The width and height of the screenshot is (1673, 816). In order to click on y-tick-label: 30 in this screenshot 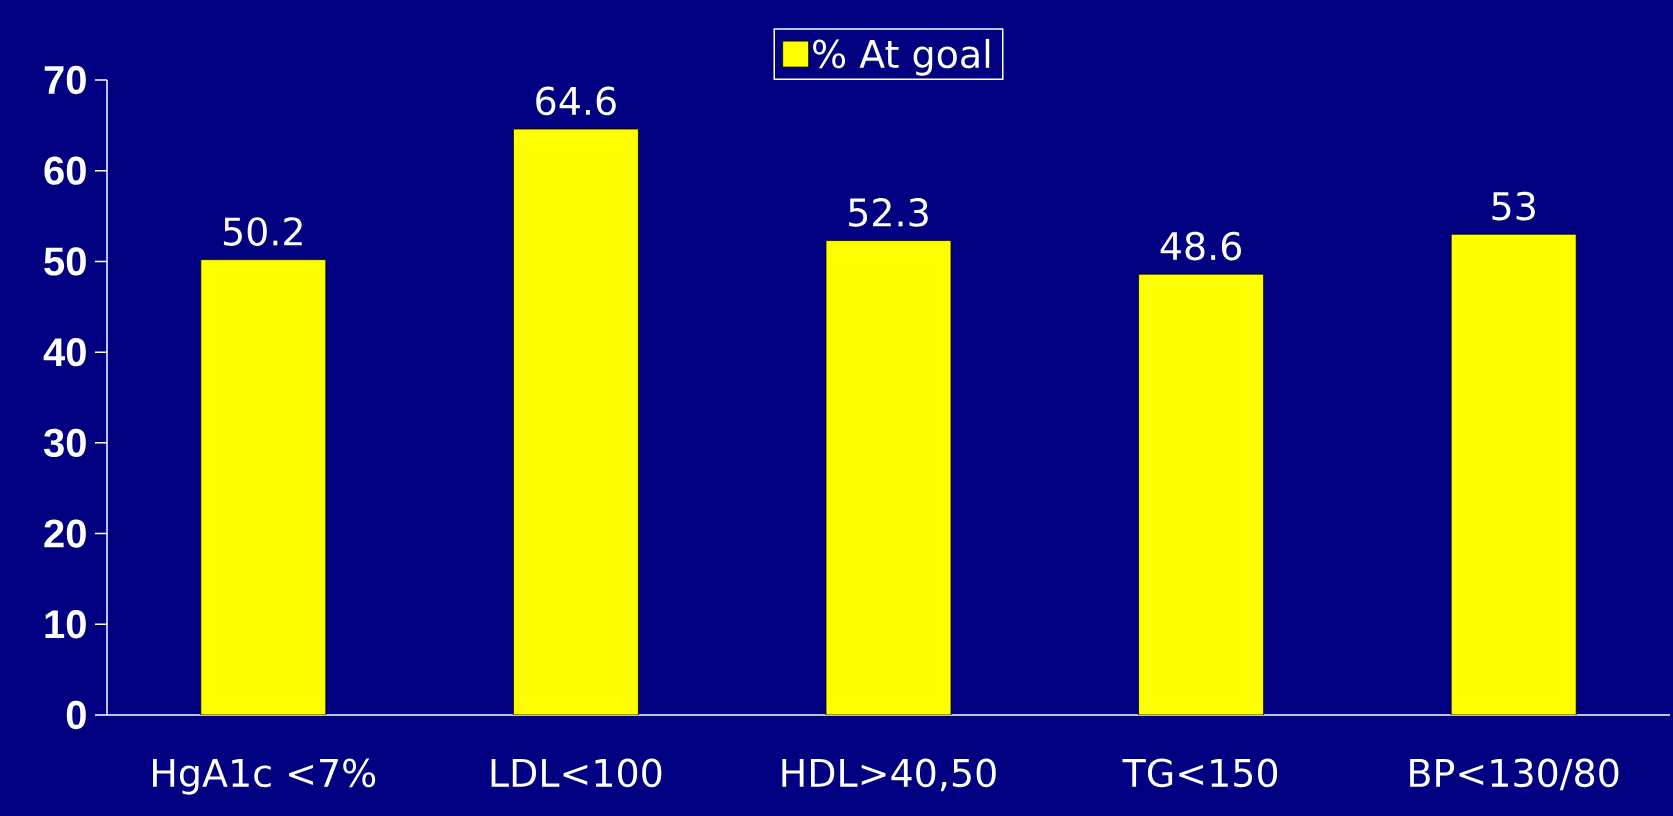, I will do `click(64, 443)`.